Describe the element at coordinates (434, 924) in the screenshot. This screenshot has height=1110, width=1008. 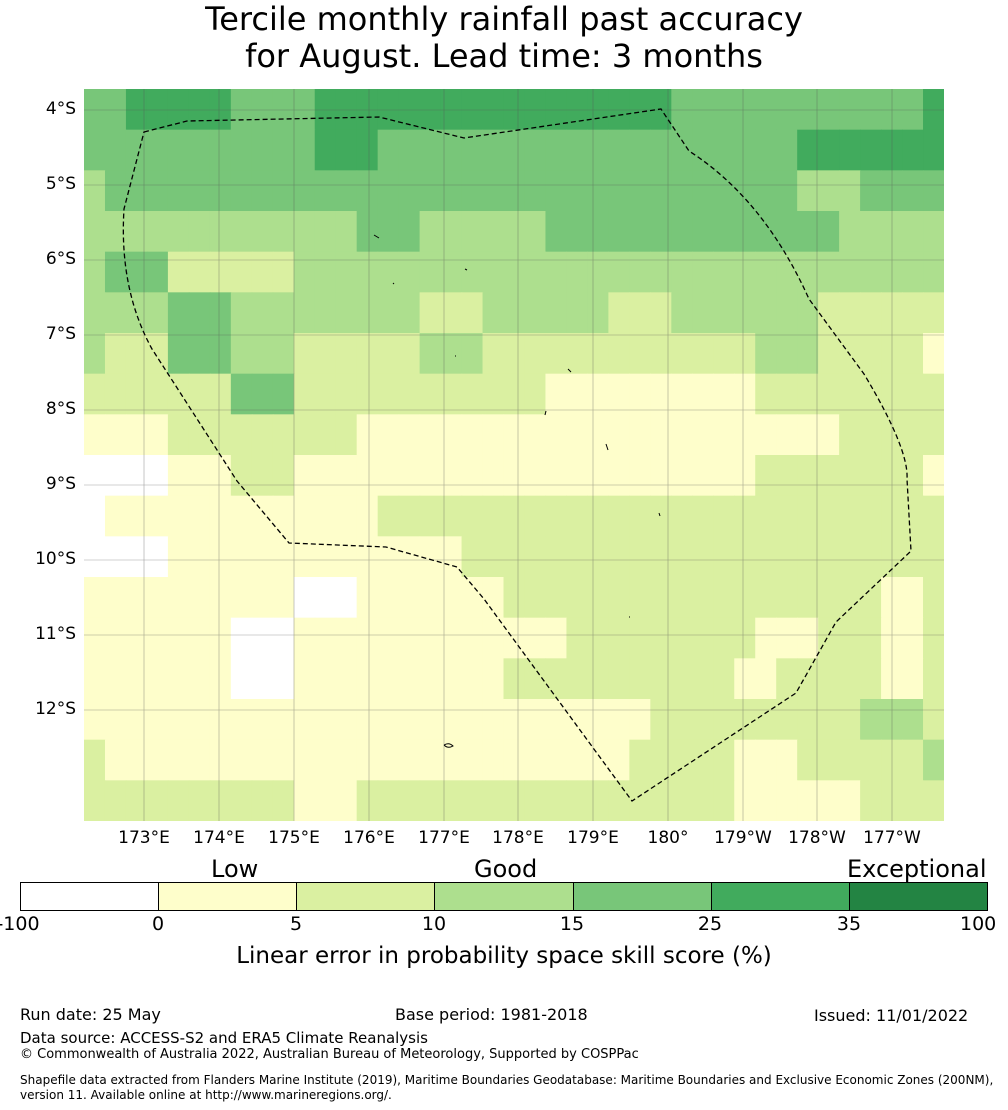
I see `colorbar-tick: 10` at that location.